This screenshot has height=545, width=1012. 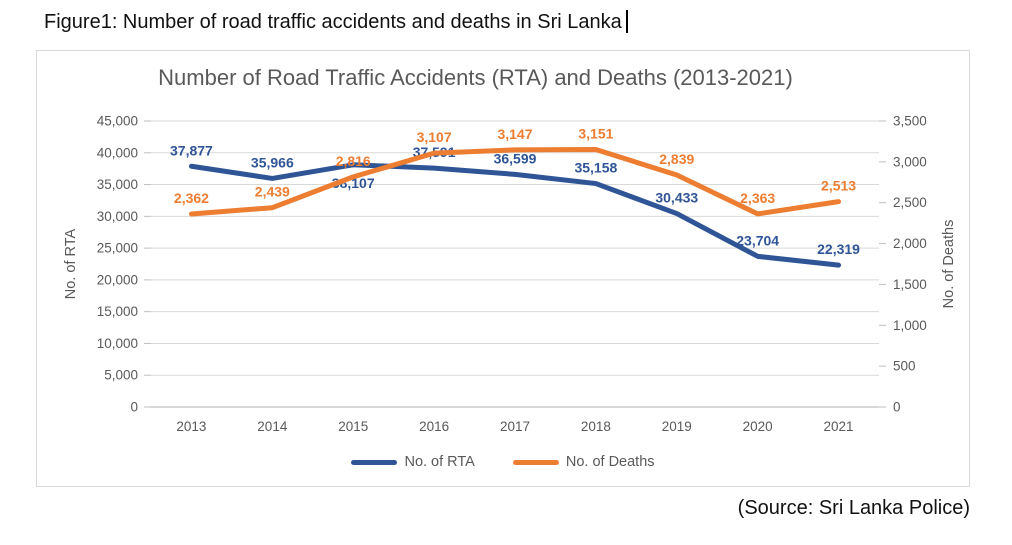 What do you see at coordinates (272, 192) in the screenshot?
I see `data-label: 2,439` at bounding box center [272, 192].